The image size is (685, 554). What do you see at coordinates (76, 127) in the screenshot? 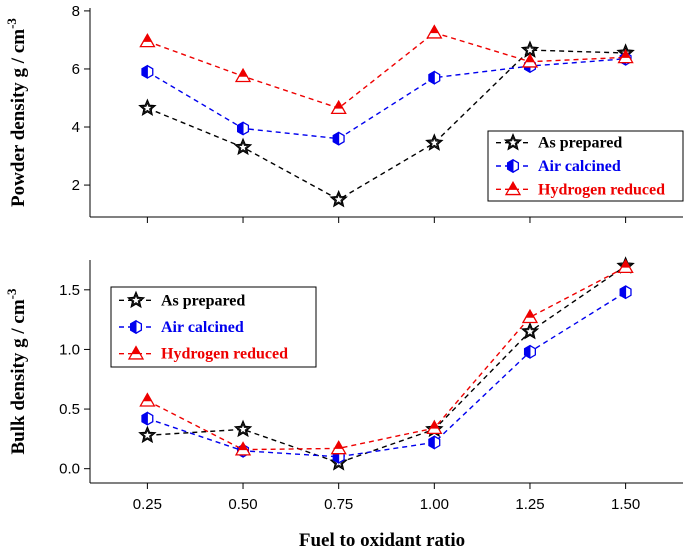
I see `y-tick-label: 4` at bounding box center [76, 127].